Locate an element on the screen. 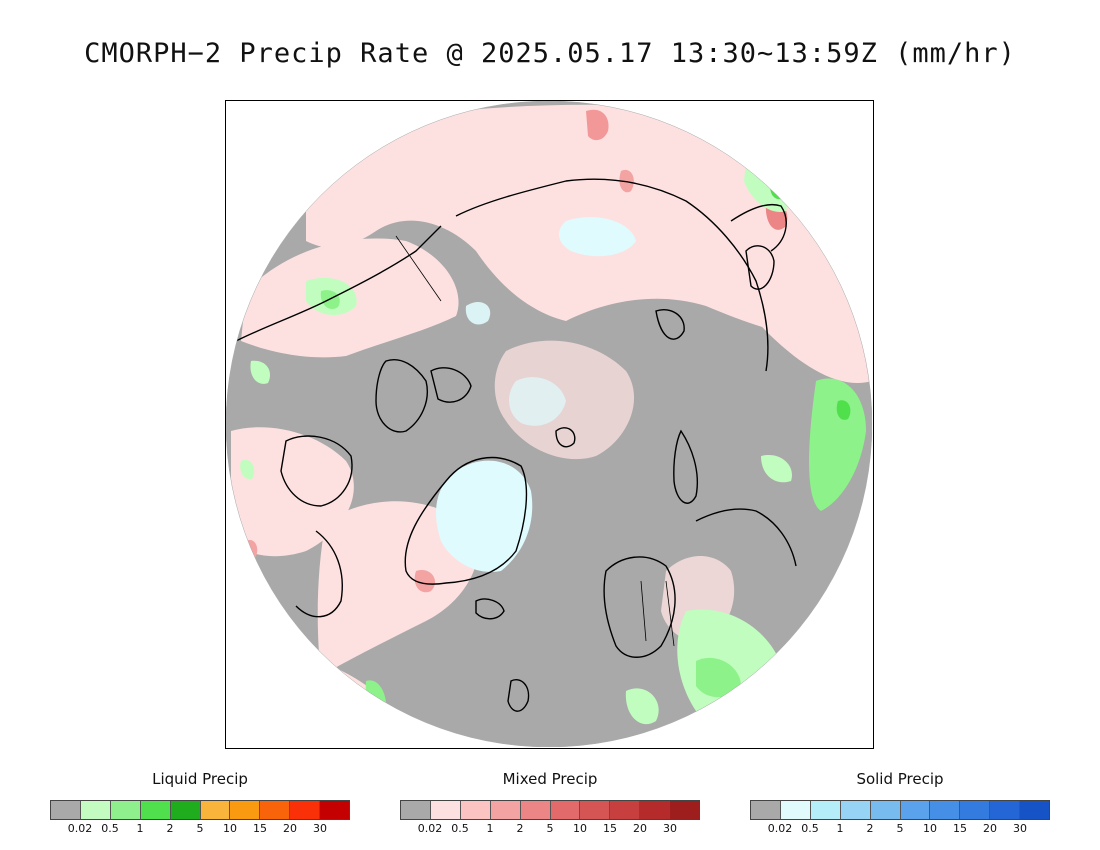 This screenshot has width=1100, height=850. legend-tick-liquid: 10 is located at coordinates (230, 828).